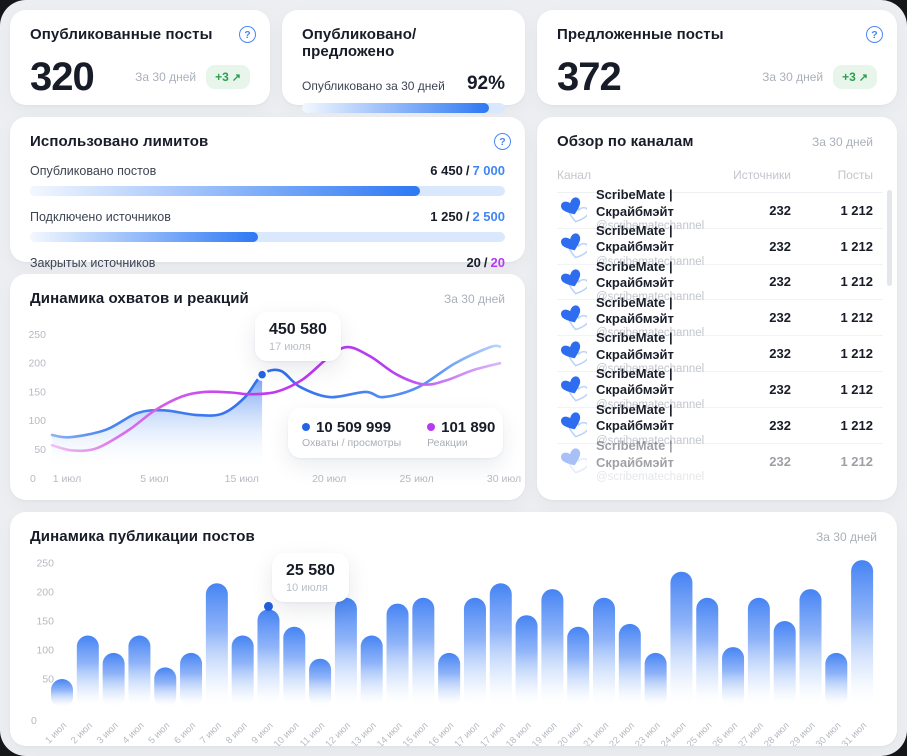  Describe the element at coordinates (142, 536) in the screenshot. I see `bar-chart-title: Динамика публикации постов` at that location.